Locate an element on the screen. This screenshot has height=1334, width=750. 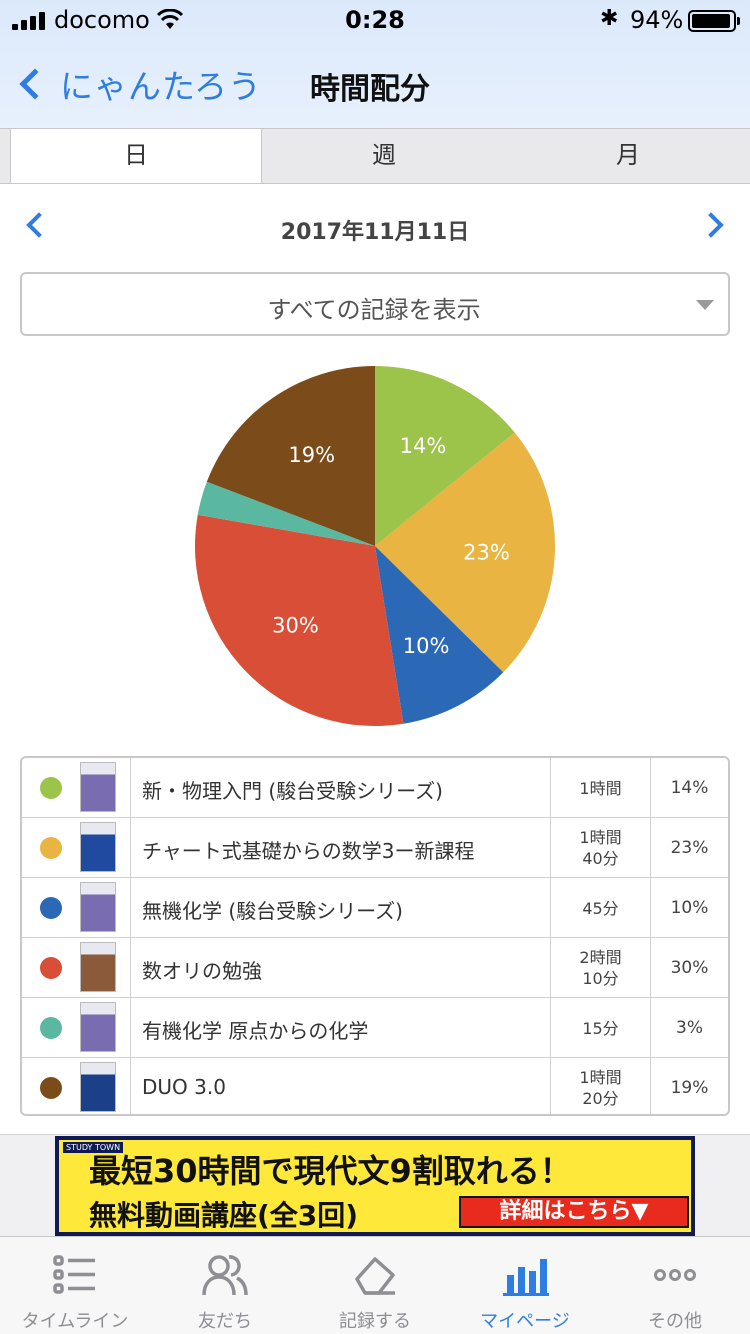
record-duration: 2時間 10分 is located at coordinates (600, 968).